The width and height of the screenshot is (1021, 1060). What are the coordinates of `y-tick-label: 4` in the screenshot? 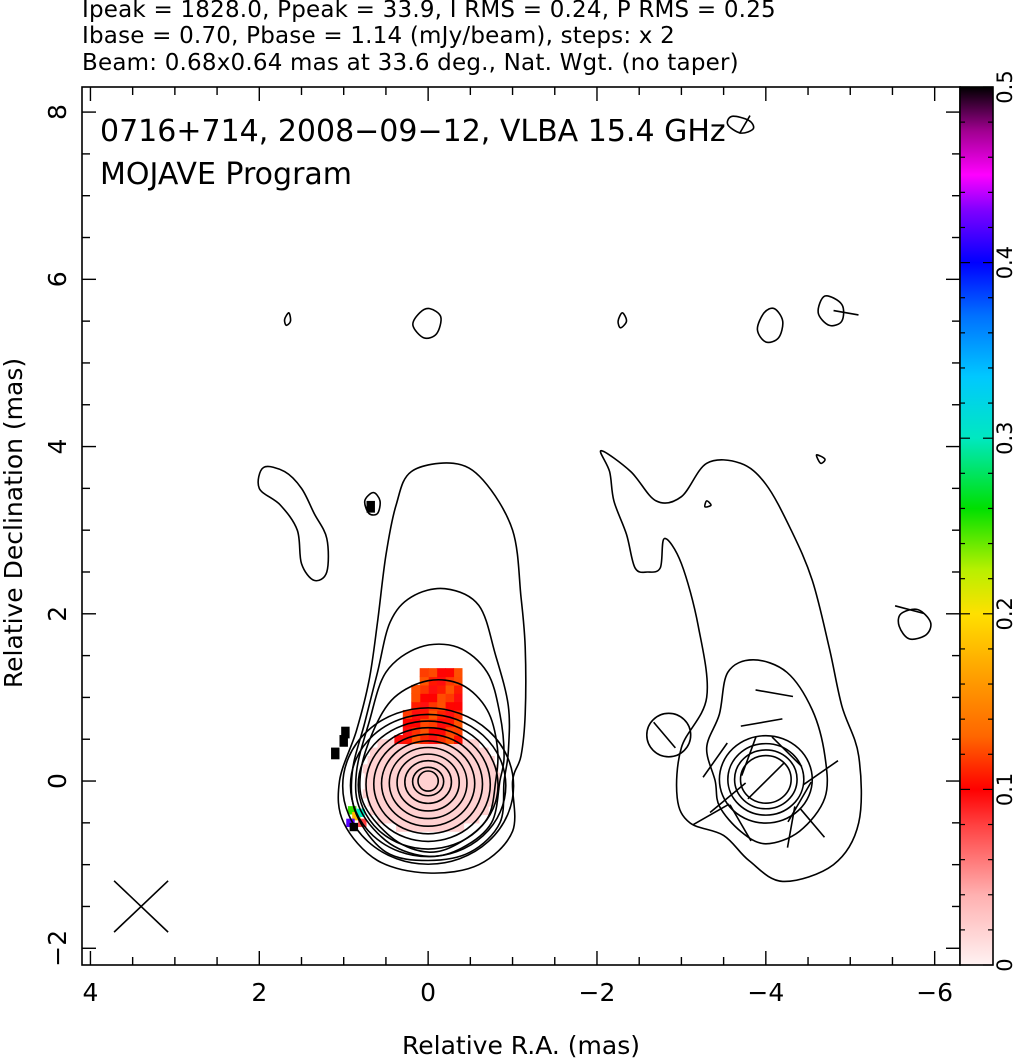 It's located at (57, 447).